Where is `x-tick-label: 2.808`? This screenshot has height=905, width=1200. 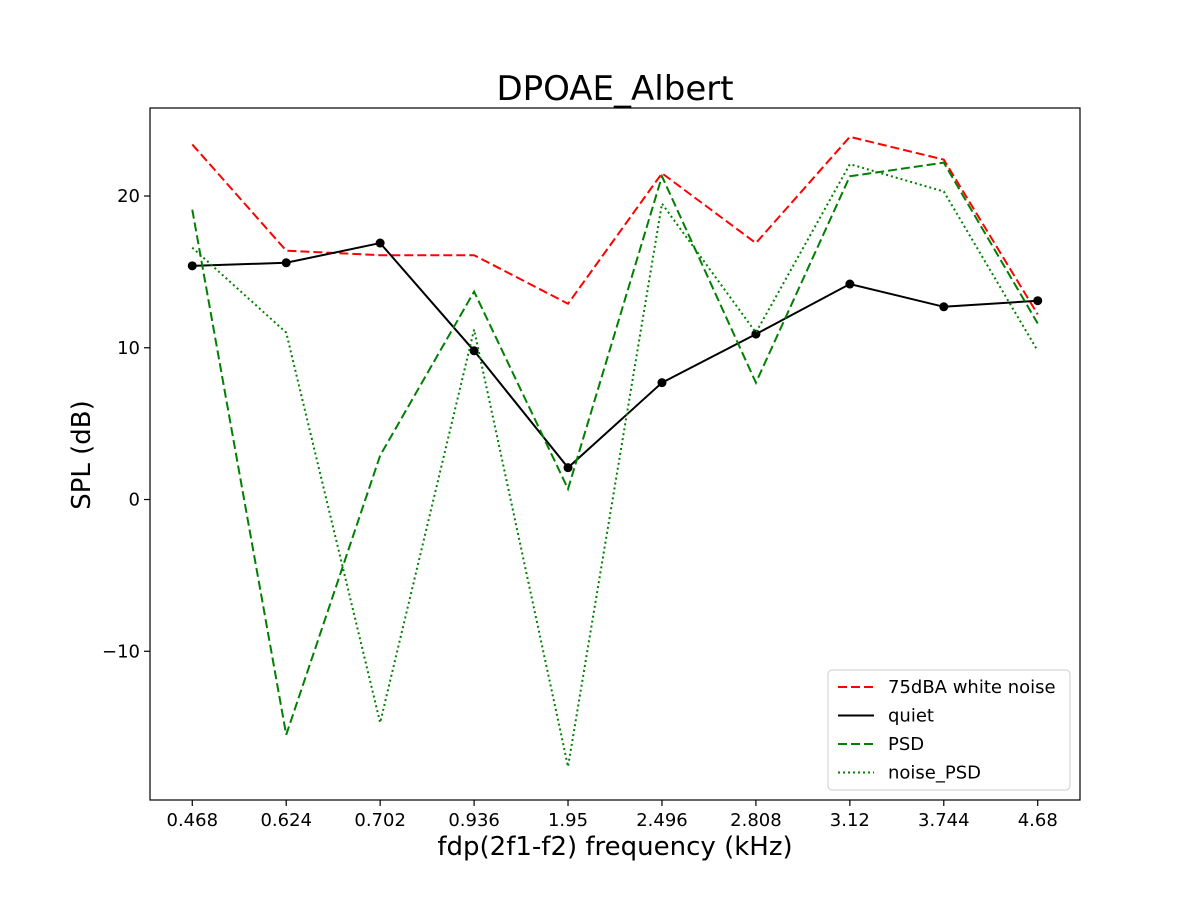 x-tick-label: 2.808 is located at coordinates (756, 820).